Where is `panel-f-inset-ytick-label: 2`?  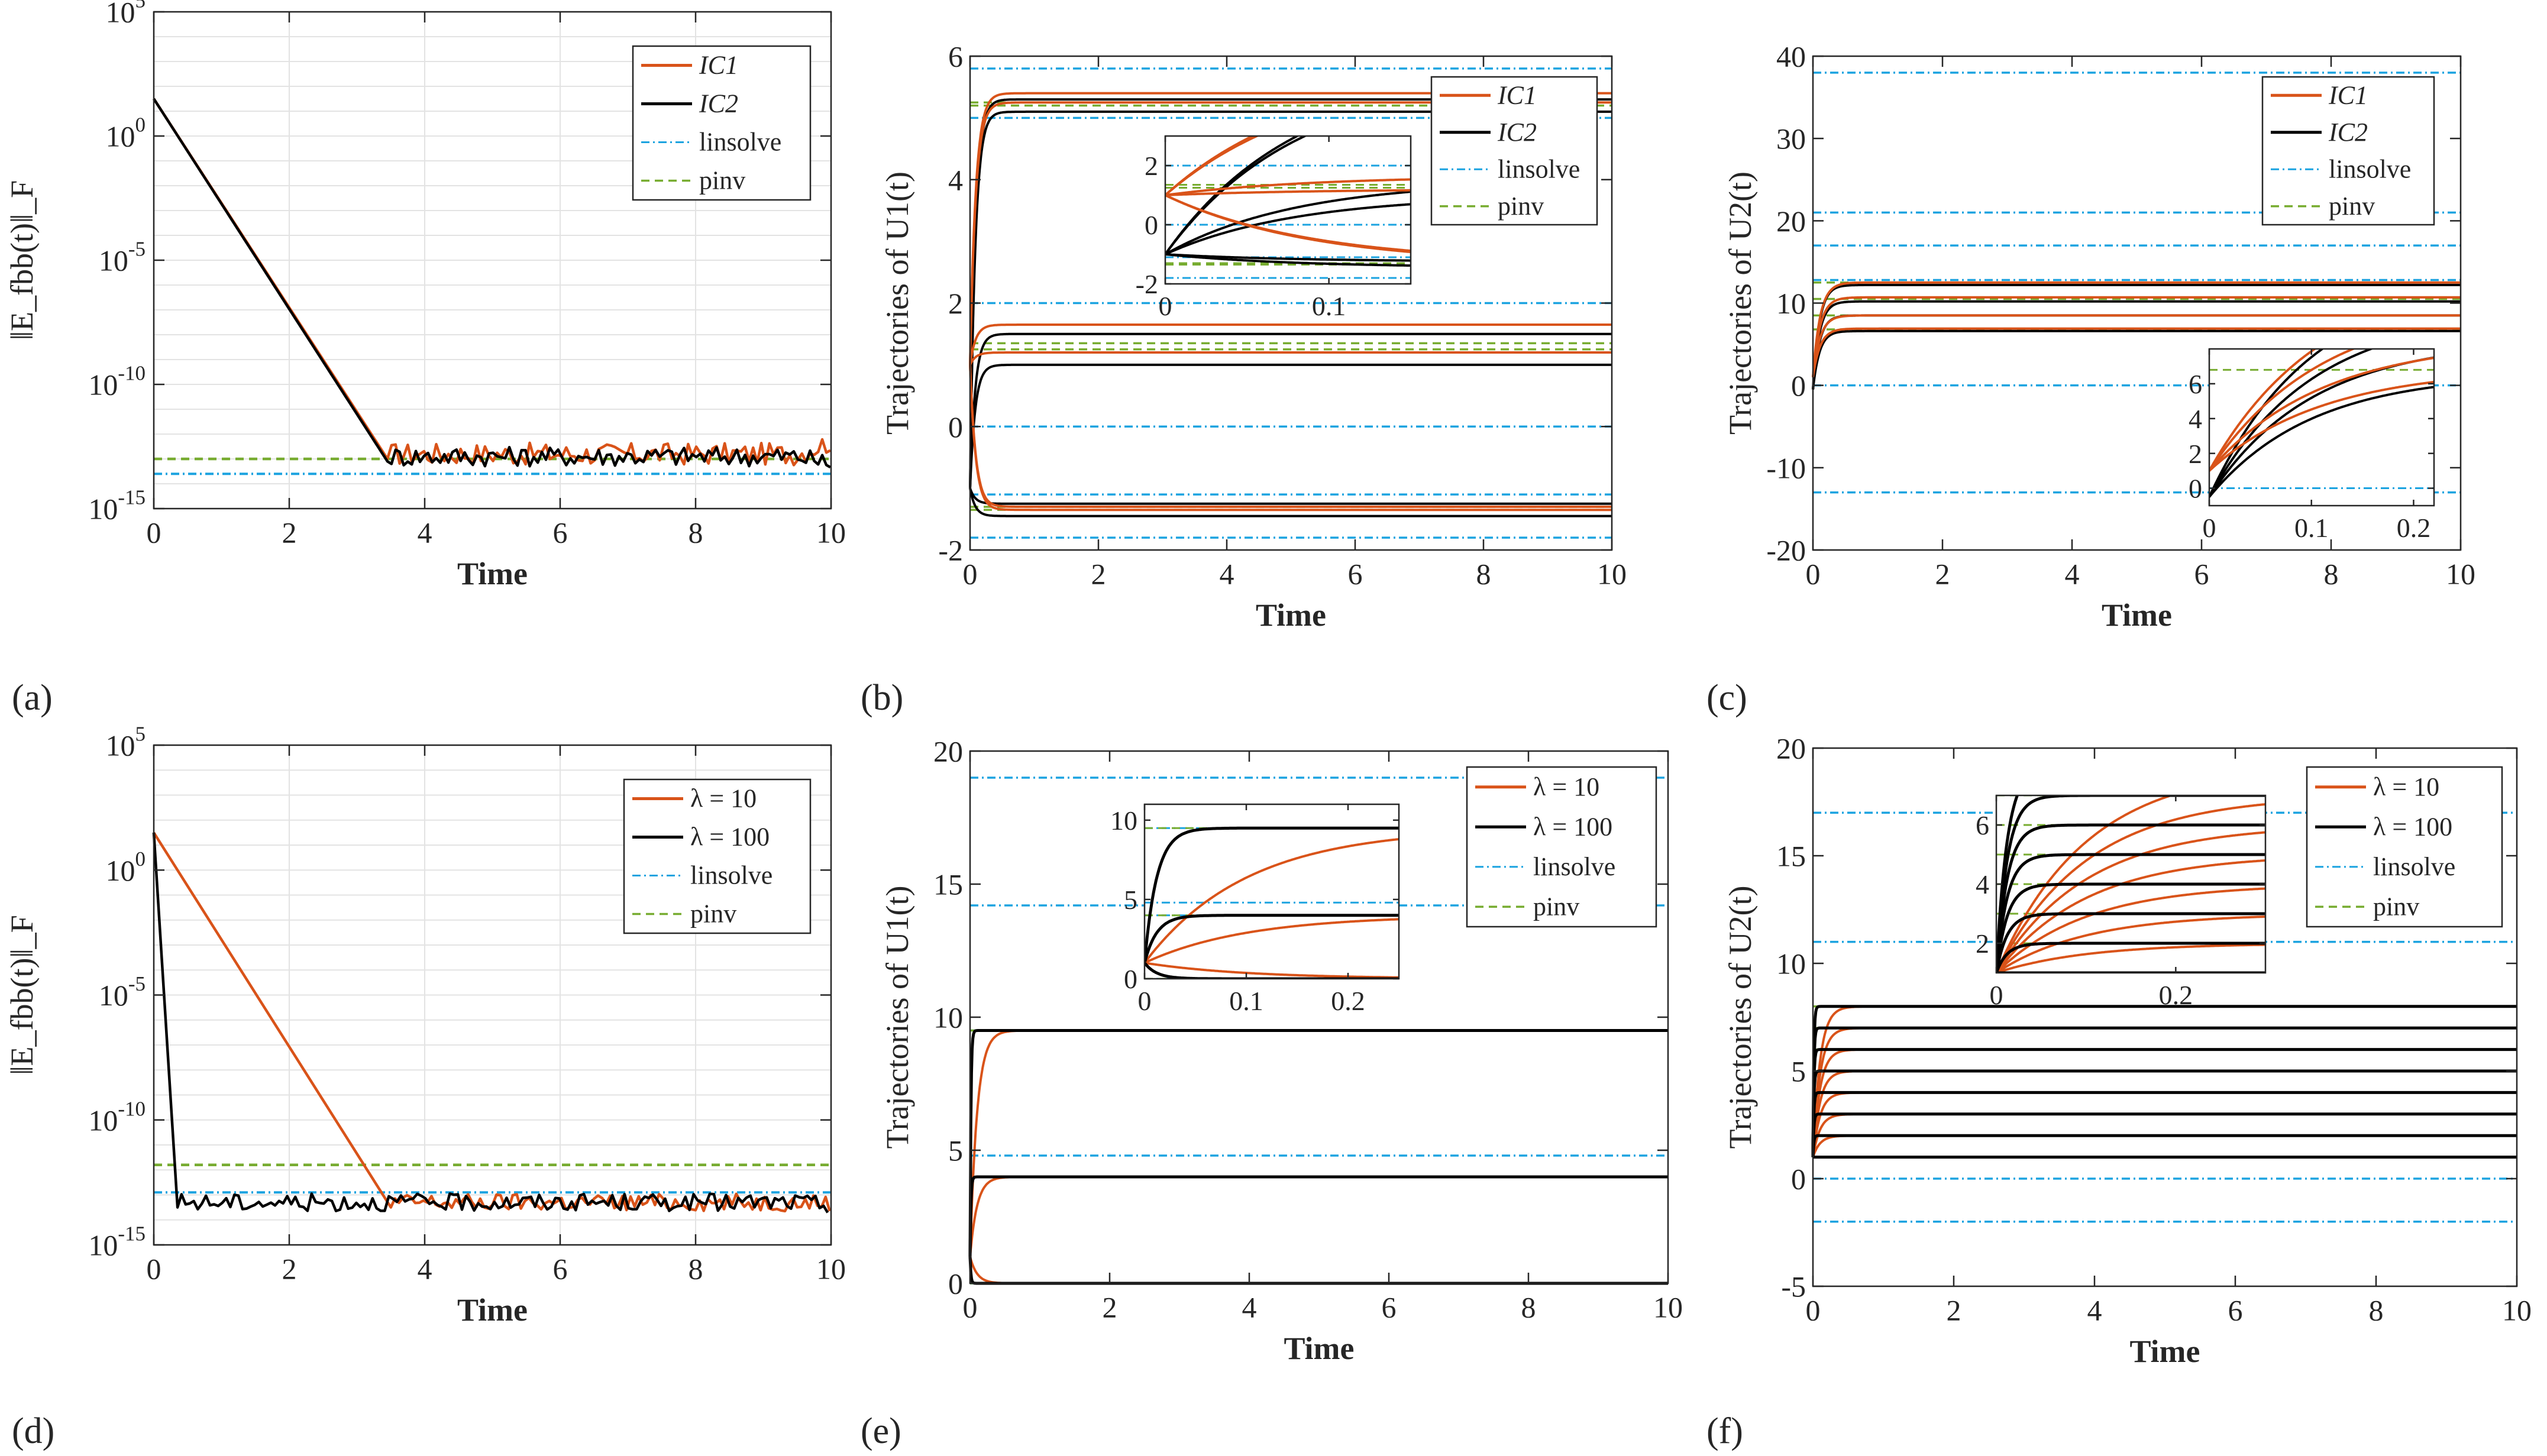 panel-f-inset-ytick-label: 2 is located at coordinates (1982, 943).